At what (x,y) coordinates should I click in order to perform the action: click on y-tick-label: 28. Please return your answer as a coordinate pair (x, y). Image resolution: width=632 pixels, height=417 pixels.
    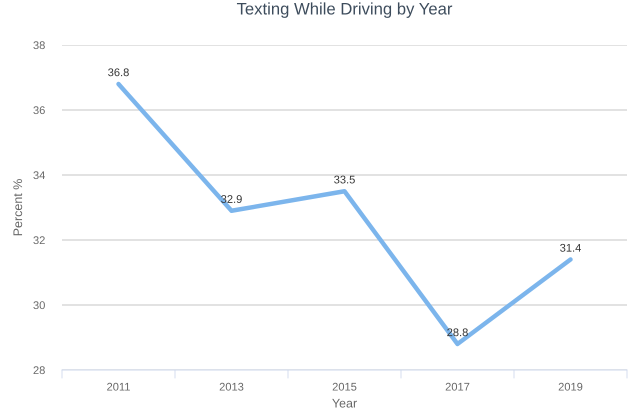
    Looking at the image, I should click on (39, 370).